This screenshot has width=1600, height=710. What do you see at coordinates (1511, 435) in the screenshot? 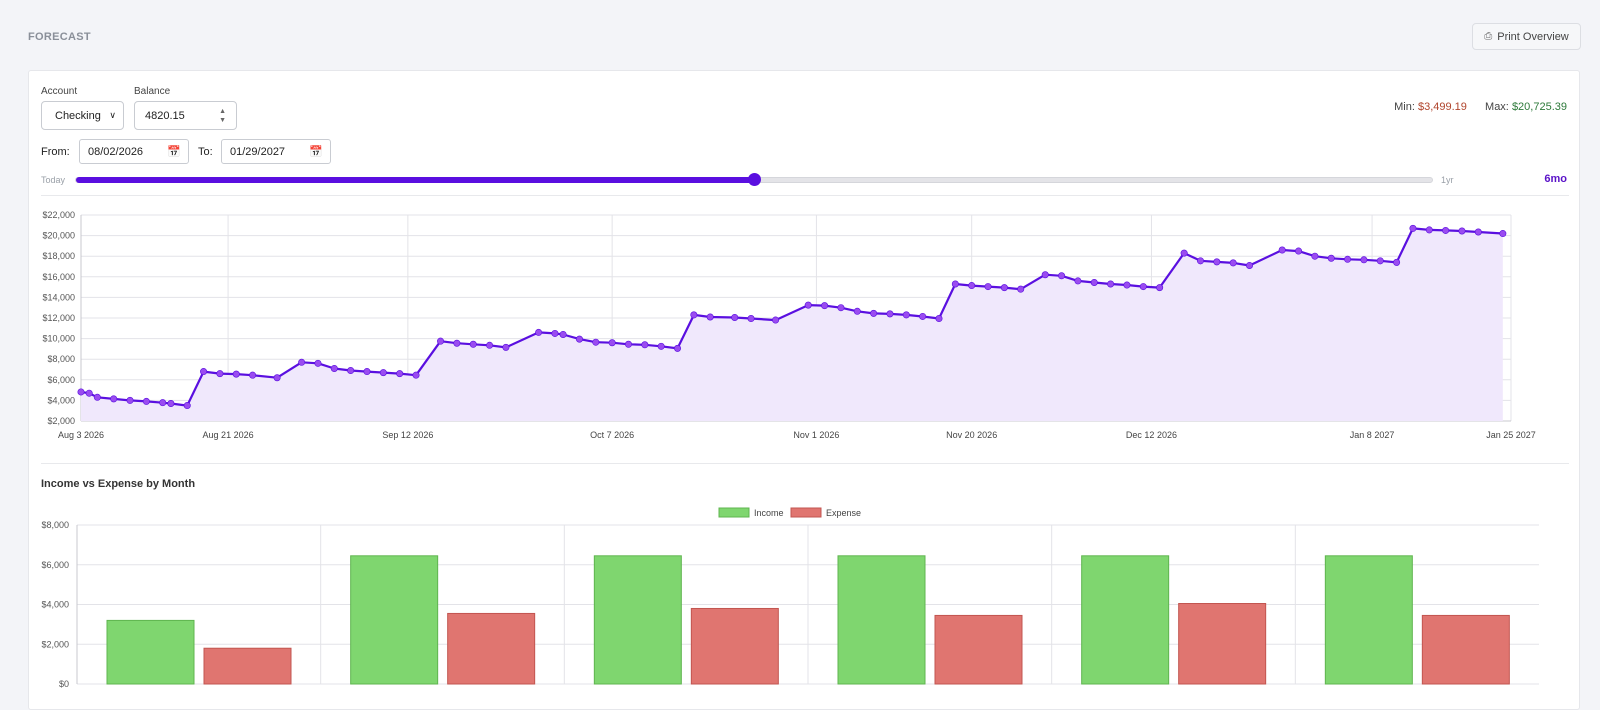
I see `x-tick-label: Jan 25 2027` at bounding box center [1511, 435].